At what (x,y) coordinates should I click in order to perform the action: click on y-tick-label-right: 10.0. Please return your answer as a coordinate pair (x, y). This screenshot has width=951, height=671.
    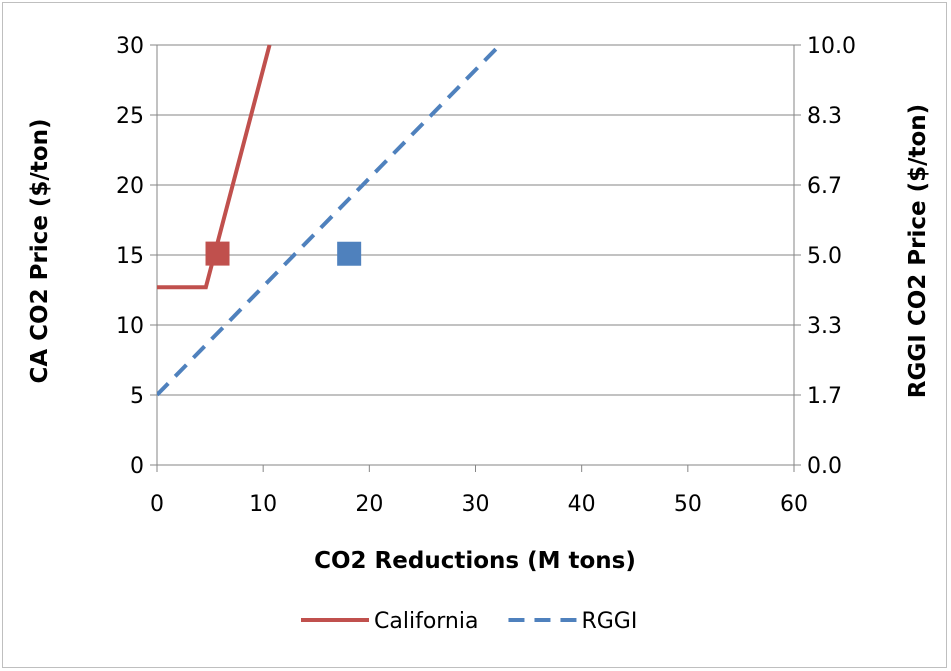
    Looking at the image, I should click on (831, 46).